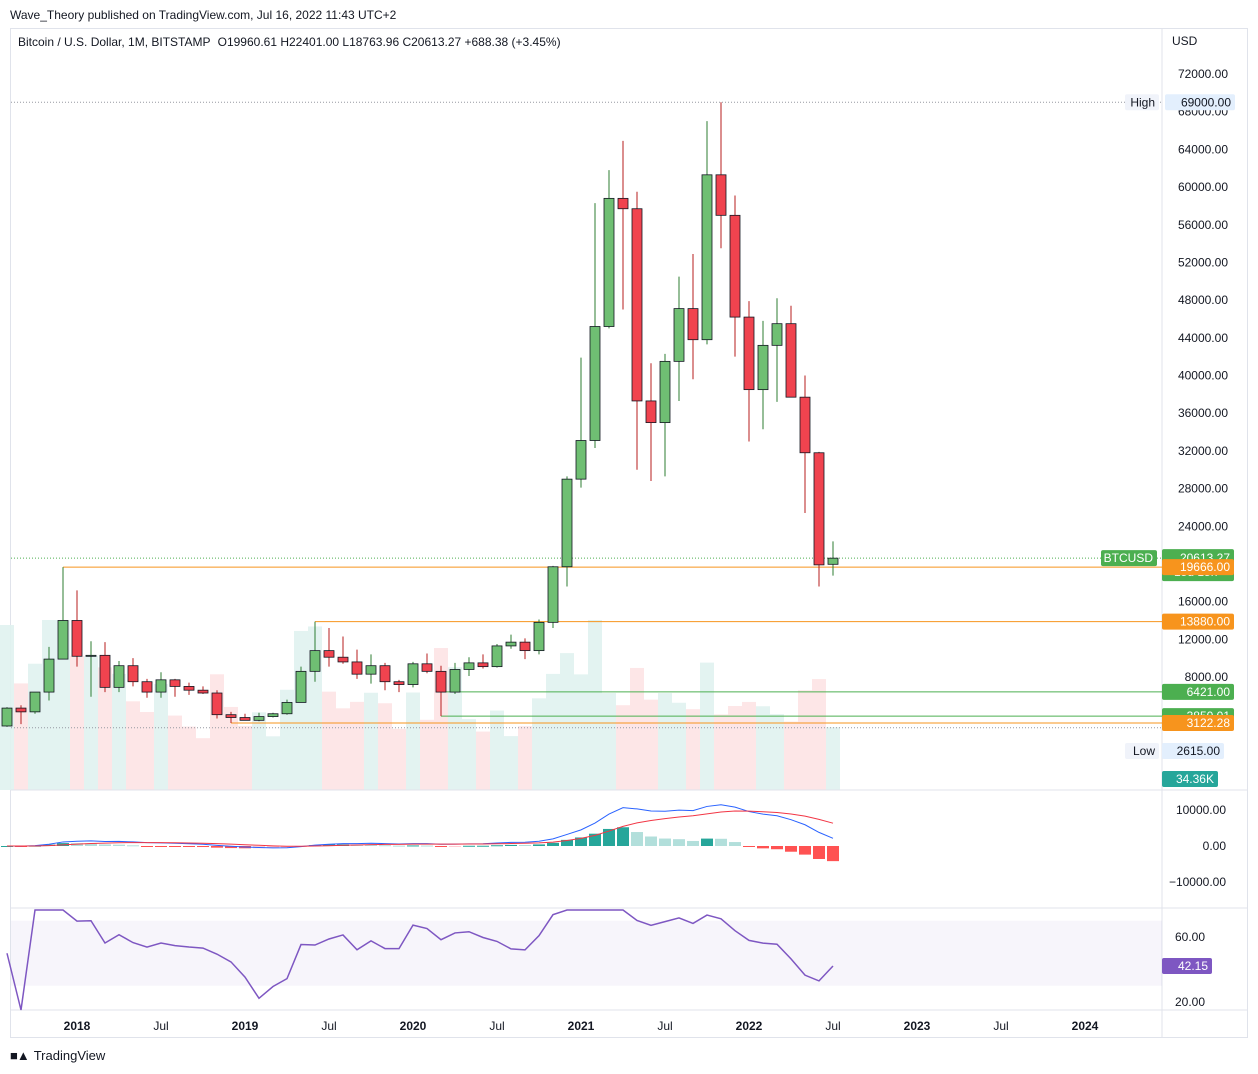 The height and width of the screenshot is (1074, 1258). I want to click on level-price-label-text: 19666.00, so click(1205, 567).